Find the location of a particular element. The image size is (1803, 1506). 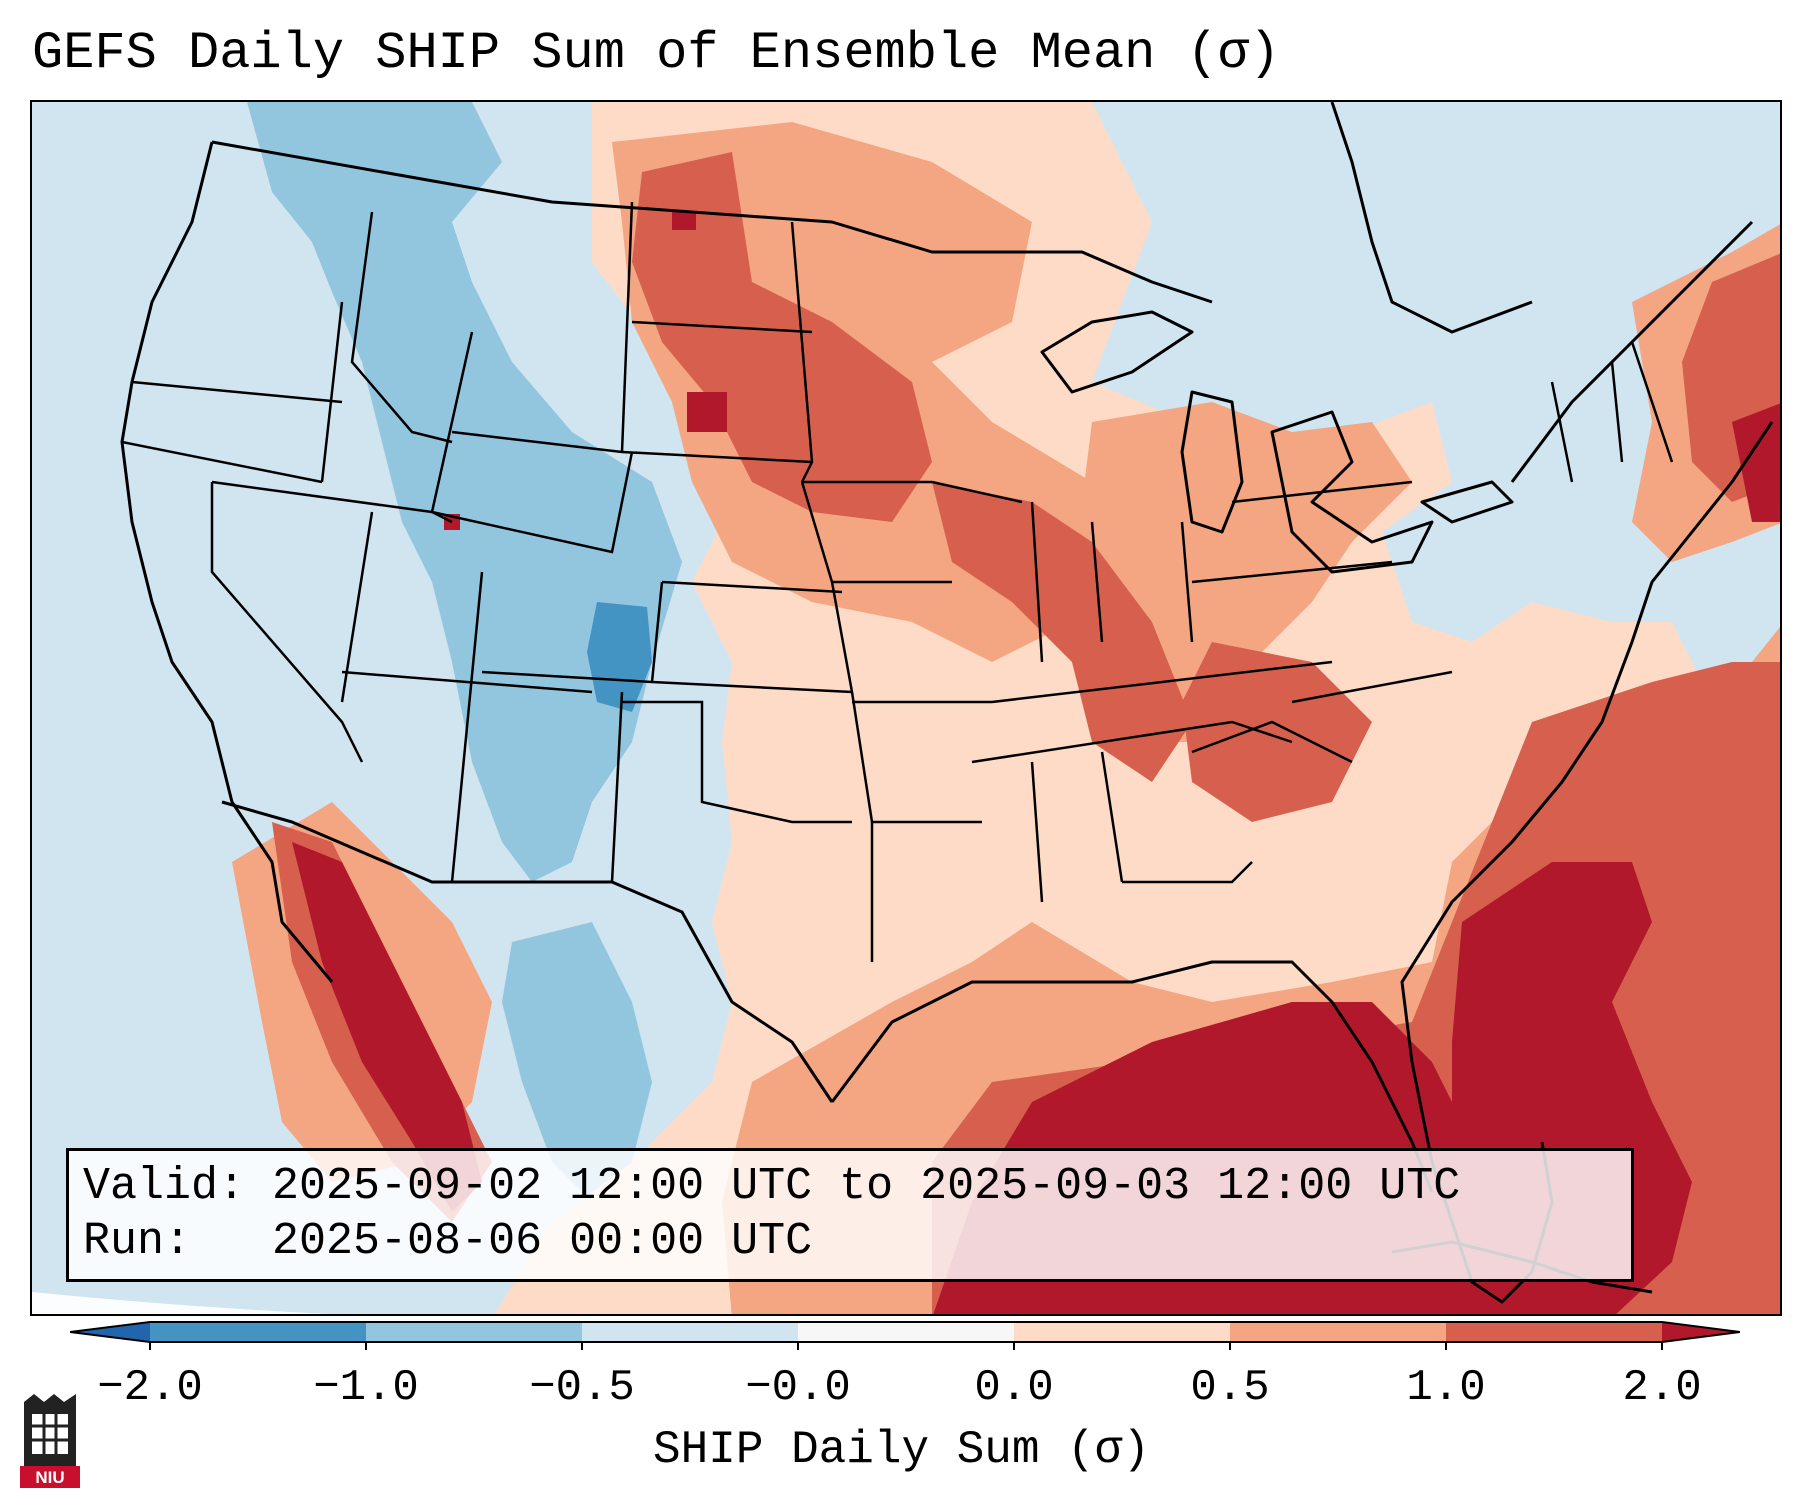

colorbar-tick-label: 0.5 is located at coordinates (1230, 1388).